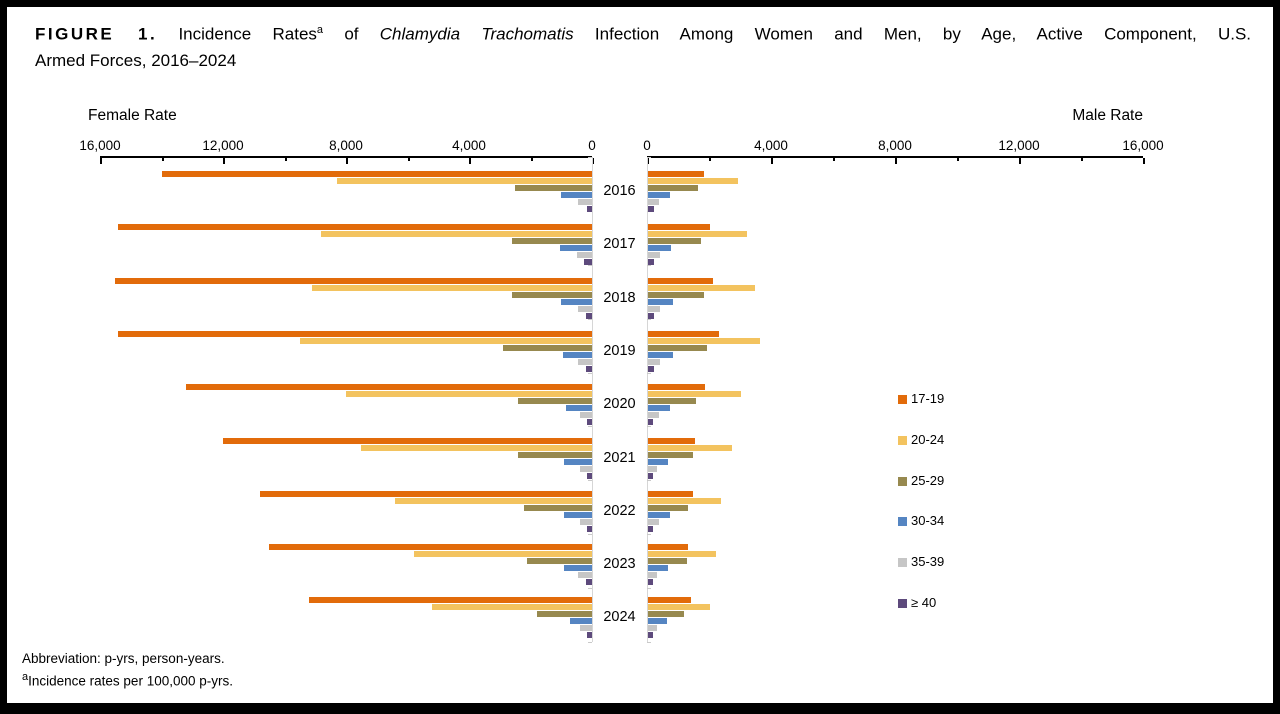 Image resolution: width=1280 pixels, height=714 pixels. What do you see at coordinates (589, 635) in the screenshot?
I see `bar-female-≥ 40-2024` at bounding box center [589, 635].